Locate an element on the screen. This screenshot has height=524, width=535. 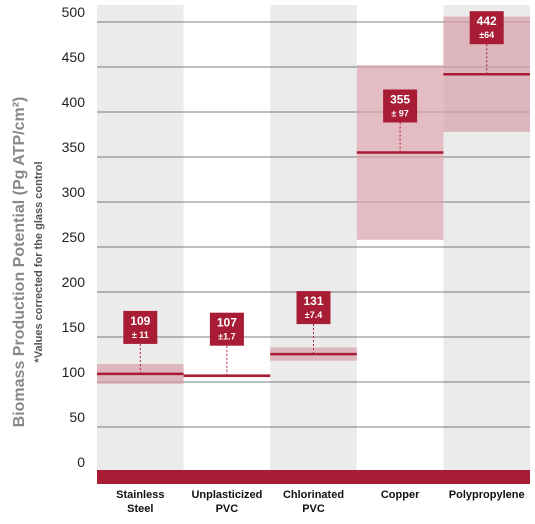
x-tick-label: Copper is located at coordinates (400, 495).